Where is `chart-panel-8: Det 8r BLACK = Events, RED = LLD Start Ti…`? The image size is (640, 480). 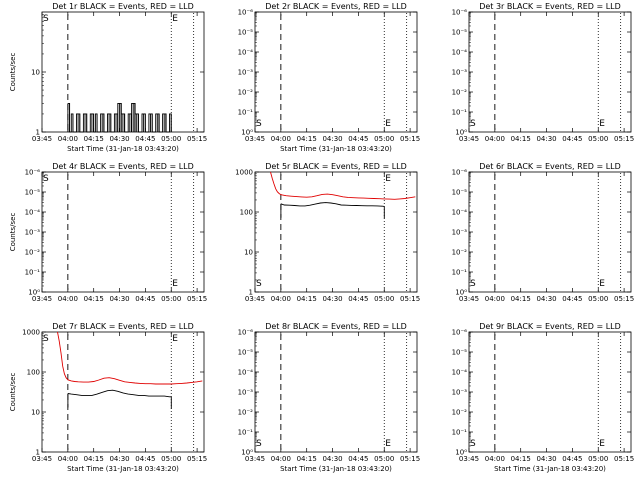 chart-panel-8: Det 8r BLACK = Events, RED = LLD Start Ti… is located at coordinates (329, 397).